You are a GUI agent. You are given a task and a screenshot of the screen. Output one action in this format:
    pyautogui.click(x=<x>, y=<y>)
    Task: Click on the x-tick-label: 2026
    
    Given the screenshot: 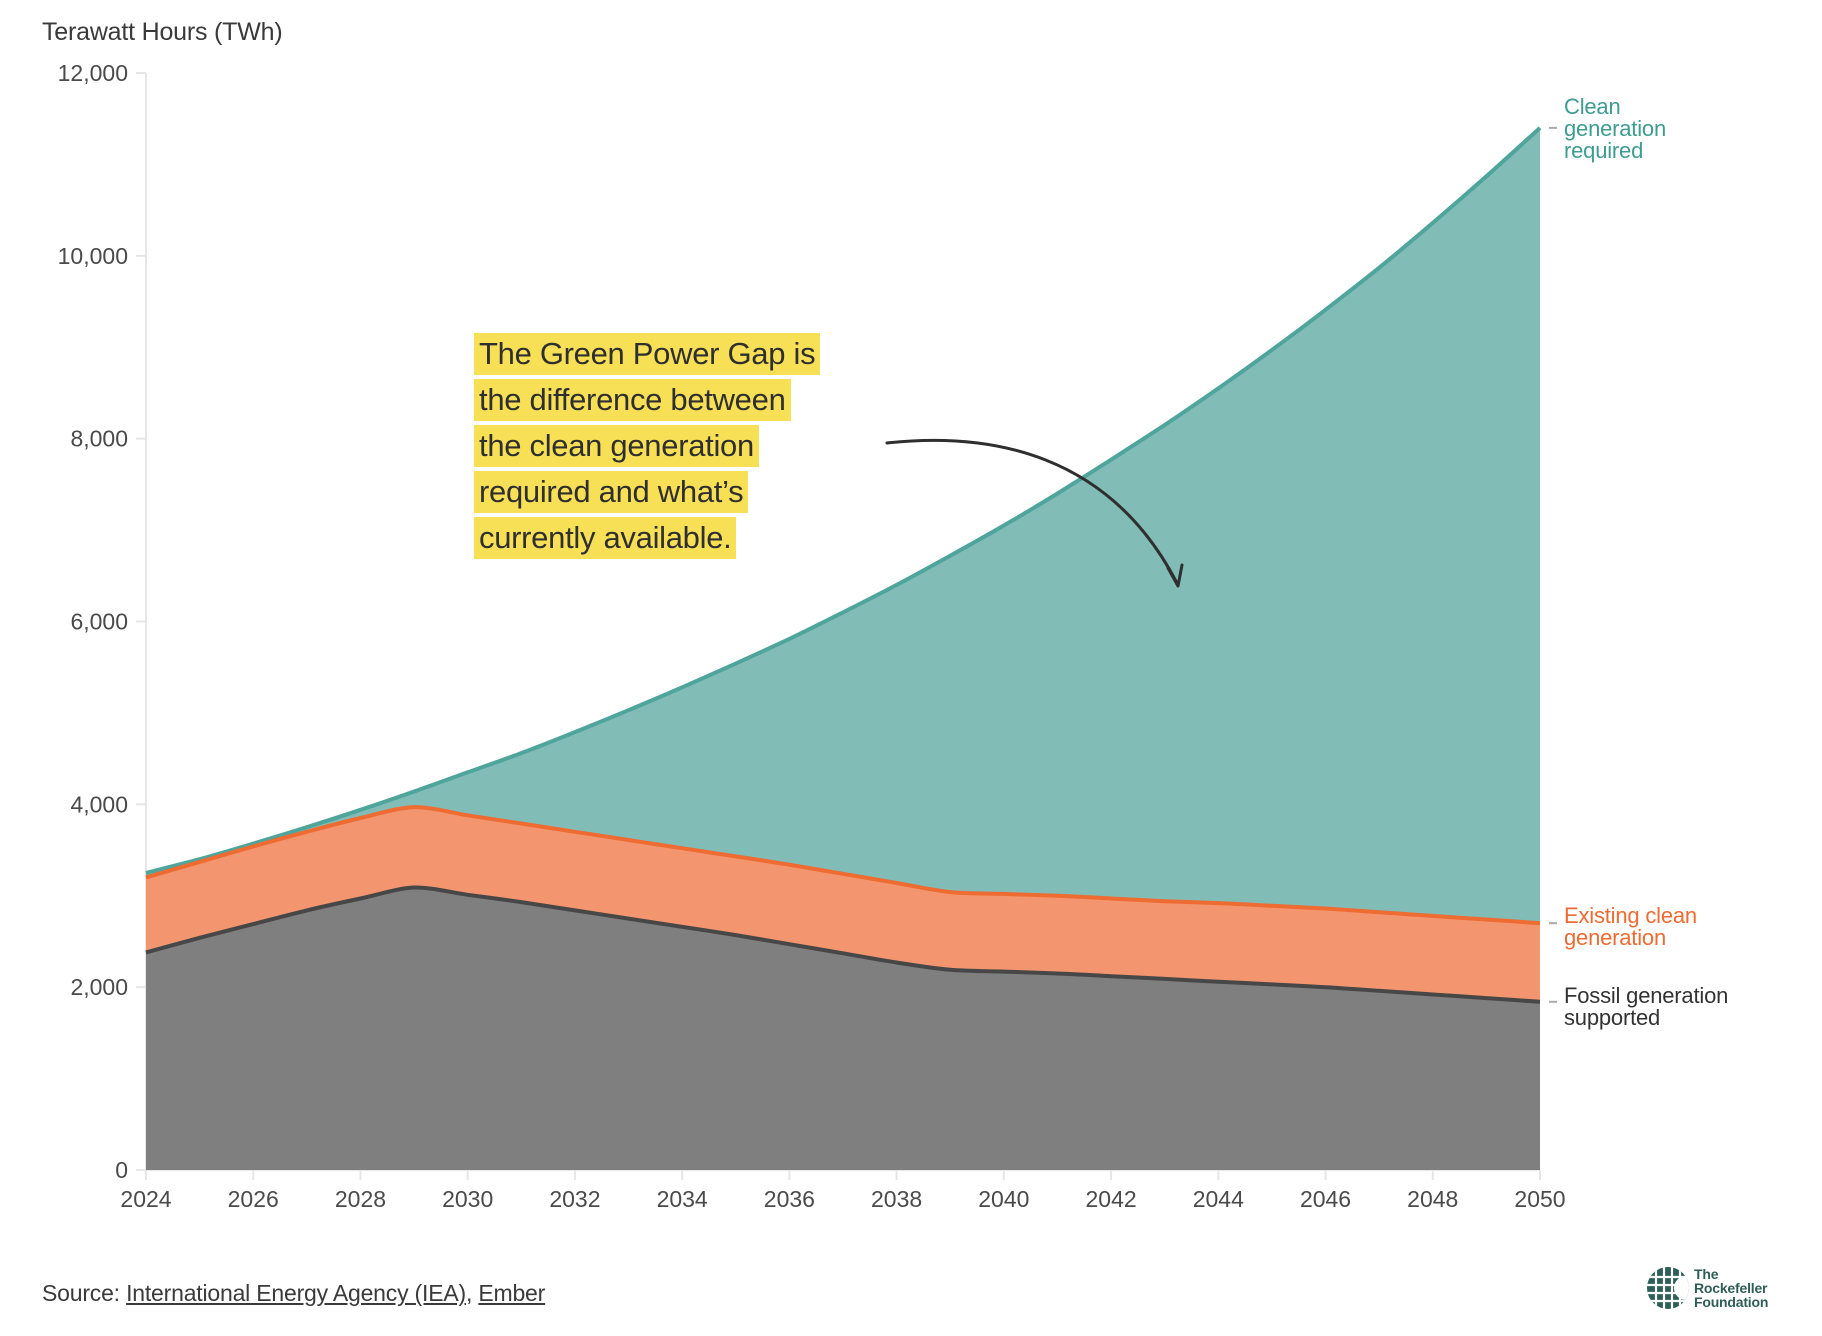 What is the action you would take?
    pyautogui.click(x=253, y=1199)
    